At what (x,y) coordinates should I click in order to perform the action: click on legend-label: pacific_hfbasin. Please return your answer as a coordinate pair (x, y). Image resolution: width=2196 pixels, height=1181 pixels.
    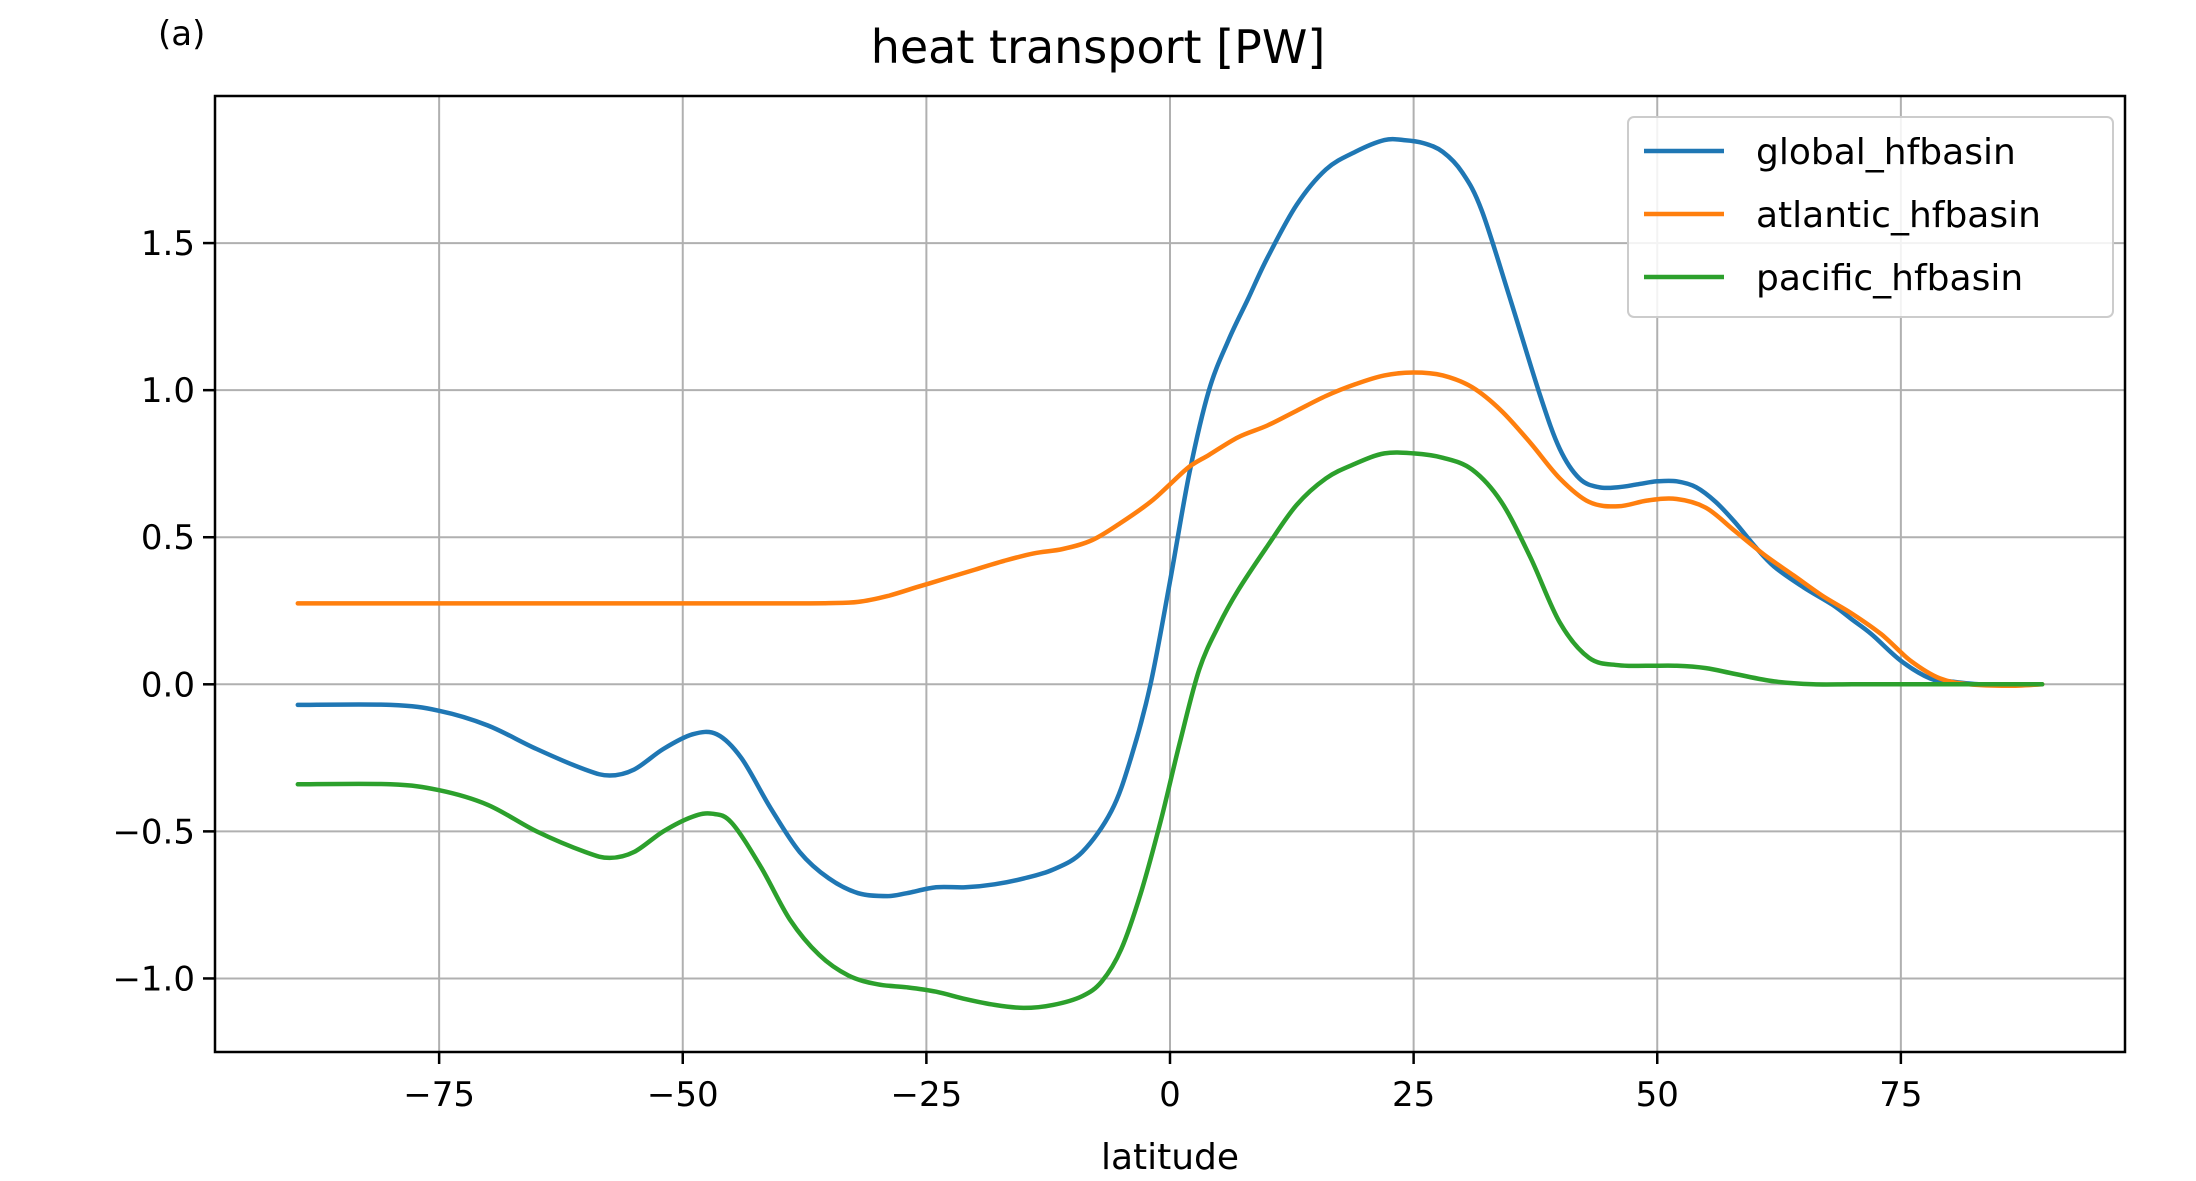
    Looking at the image, I should click on (1889, 278).